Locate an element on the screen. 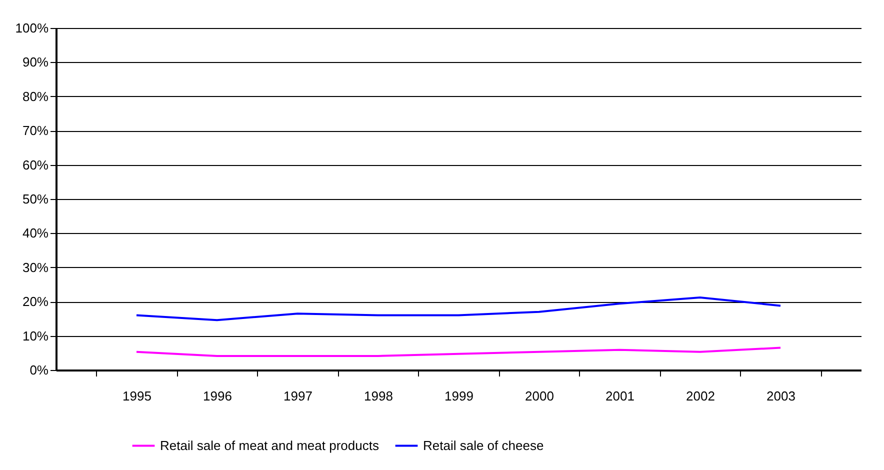 The width and height of the screenshot is (884, 470). x-tick-label: 2001 is located at coordinates (620, 396).